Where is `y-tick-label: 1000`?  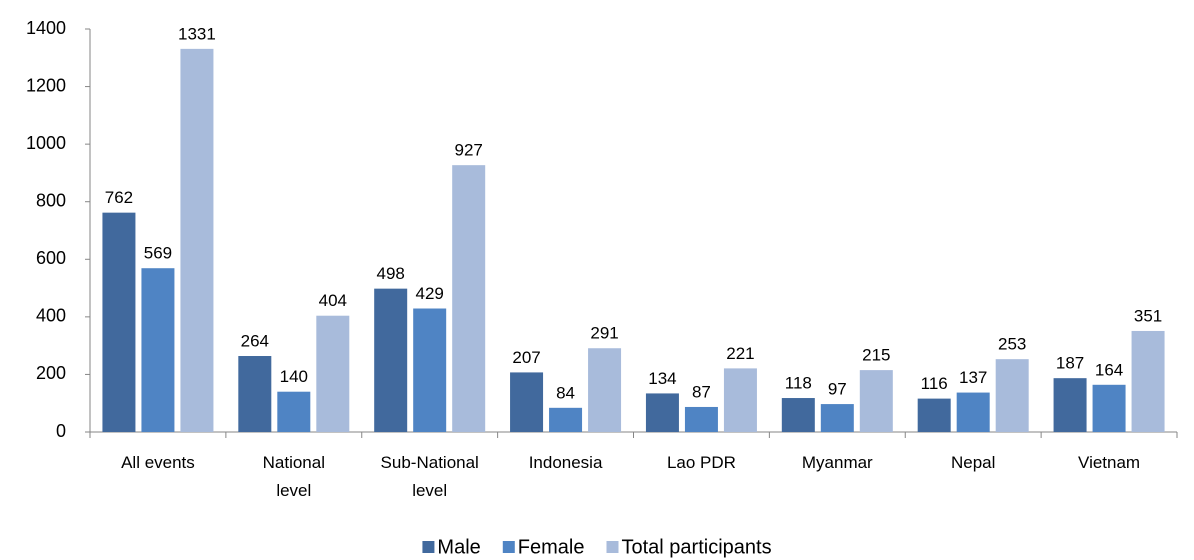
y-tick-label: 1000 is located at coordinates (46, 143).